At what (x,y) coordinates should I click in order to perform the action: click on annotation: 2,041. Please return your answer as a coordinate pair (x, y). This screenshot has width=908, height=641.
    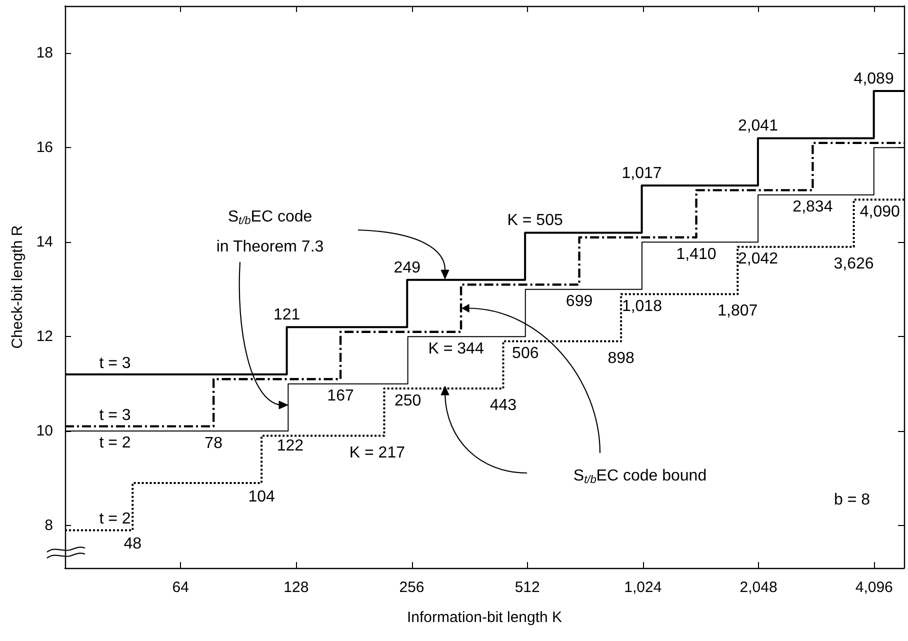
    Looking at the image, I should click on (758, 126).